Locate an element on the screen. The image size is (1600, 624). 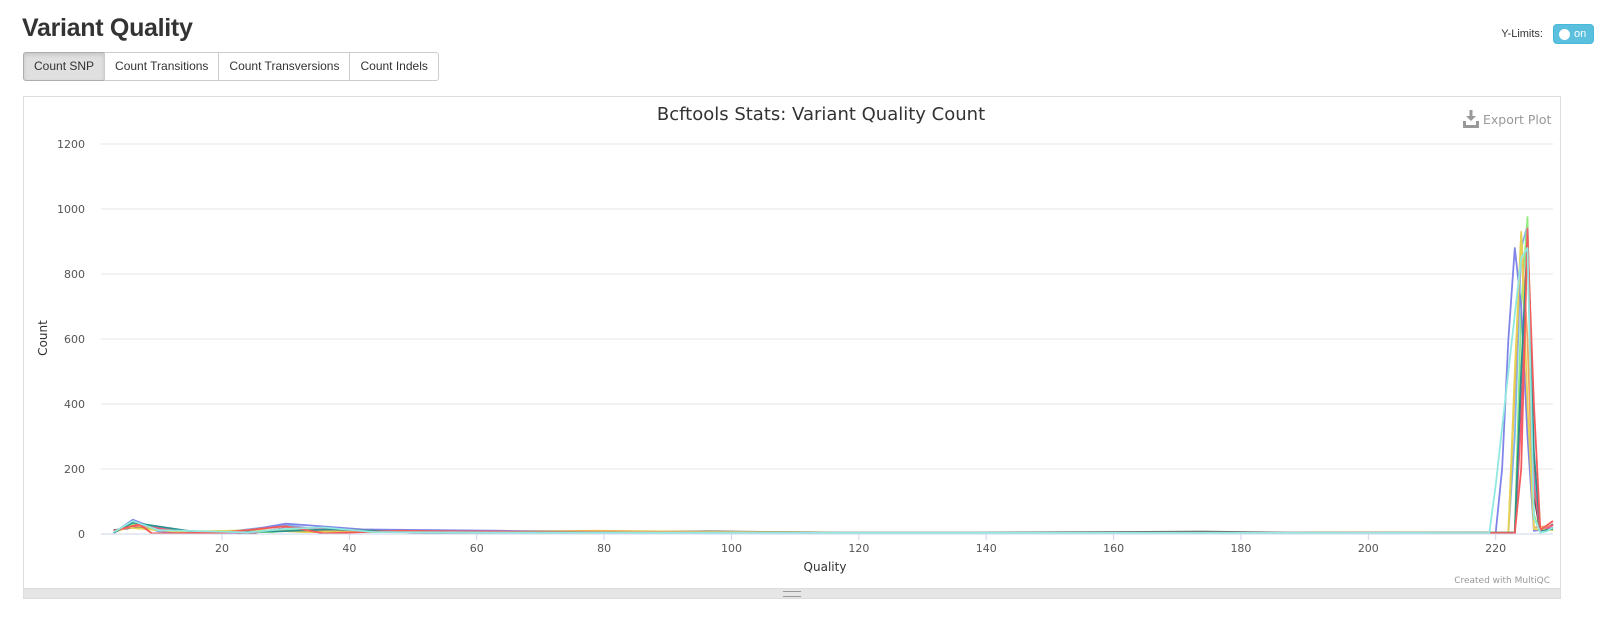
ylimits-control: Y-Limits: on is located at coordinates (1547, 34).